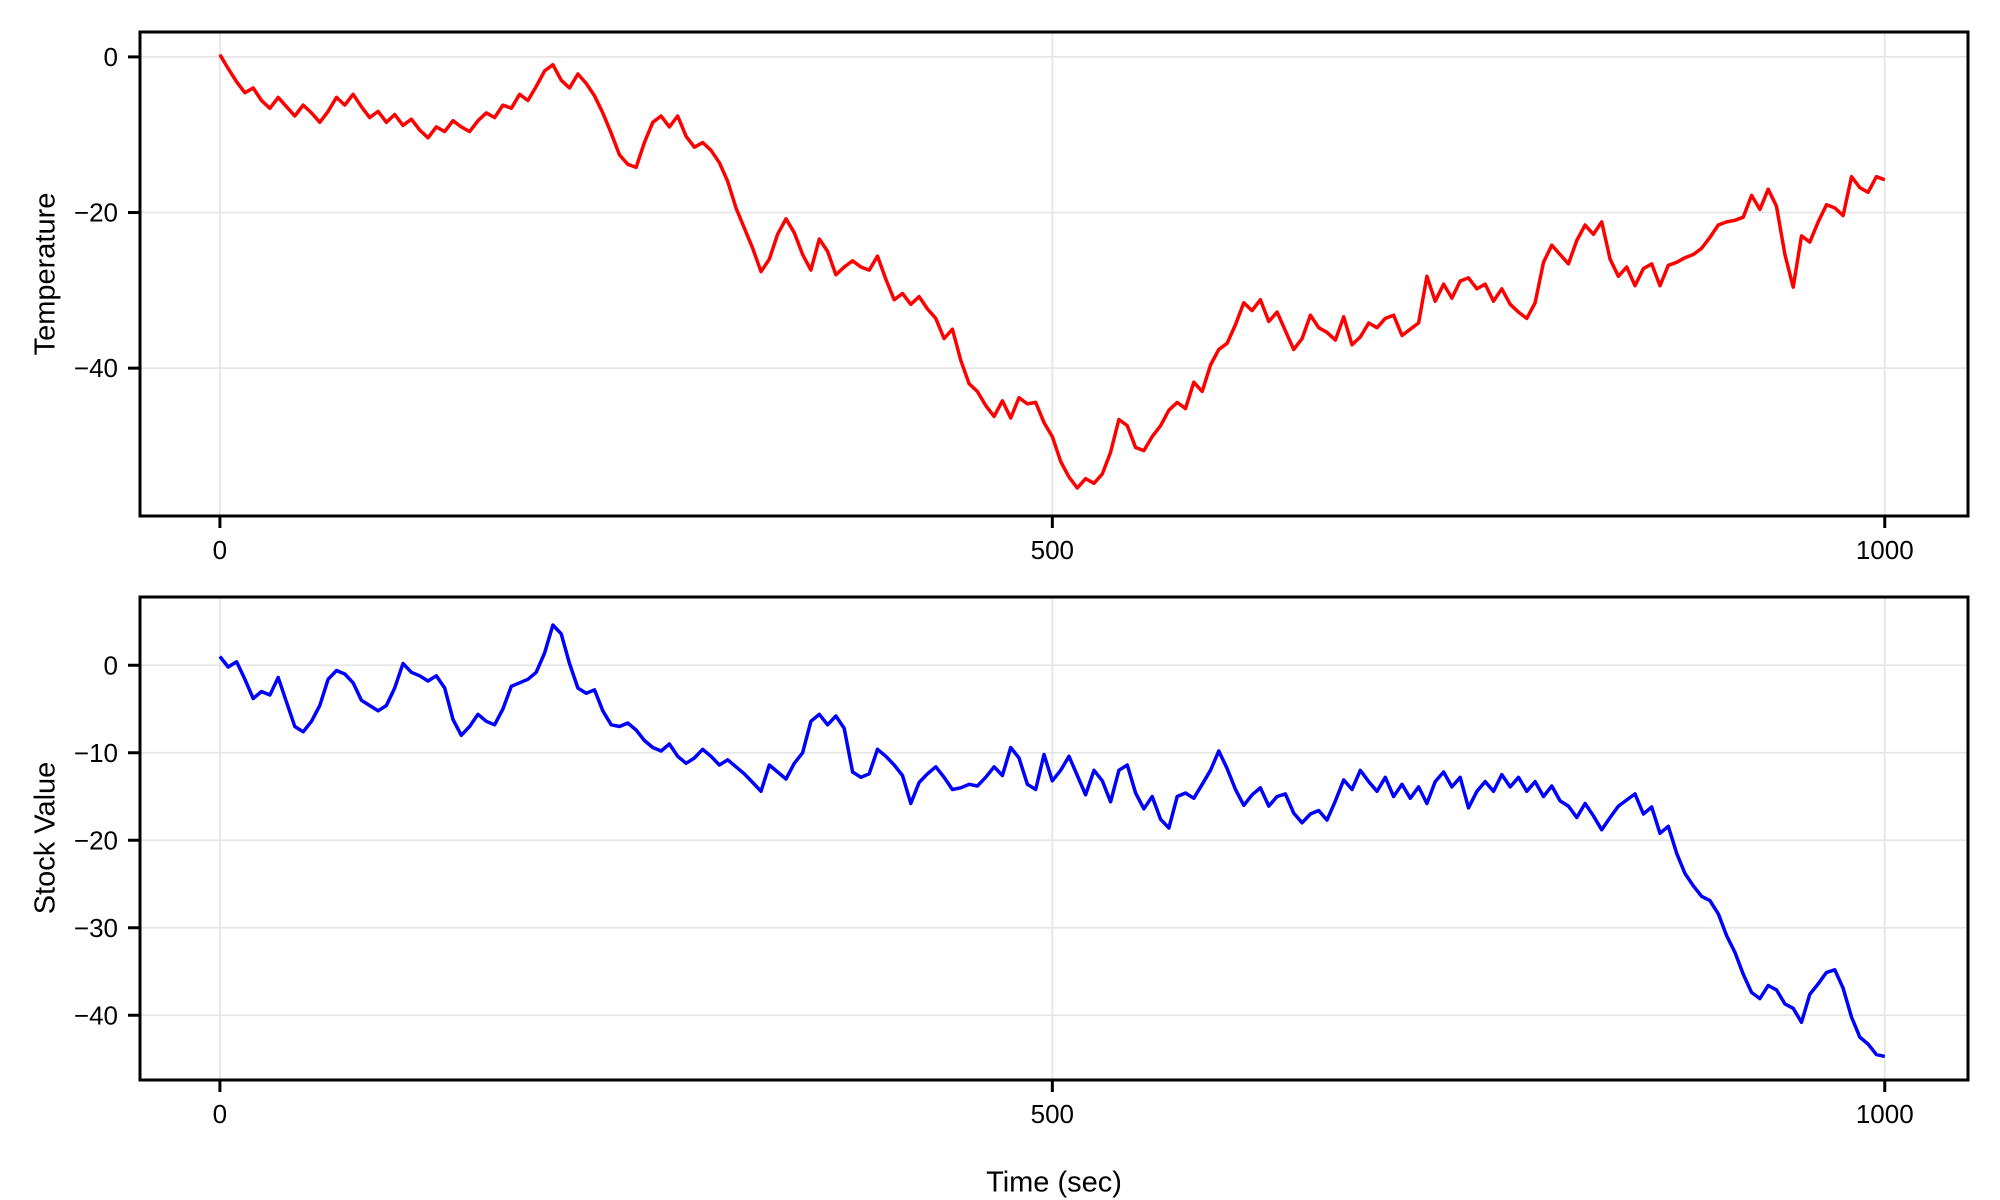 This screenshot has width=2000, height=1200. I want to click on y-axis-label-stock-value: Stock Value, so click(45, 838).